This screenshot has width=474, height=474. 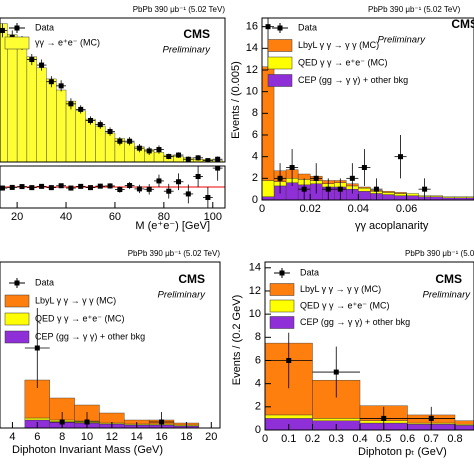 What do you see at coordinates (255, 314) in the screenshot?
I see `y-tick-label: 10` at bounding box center [255, 314].